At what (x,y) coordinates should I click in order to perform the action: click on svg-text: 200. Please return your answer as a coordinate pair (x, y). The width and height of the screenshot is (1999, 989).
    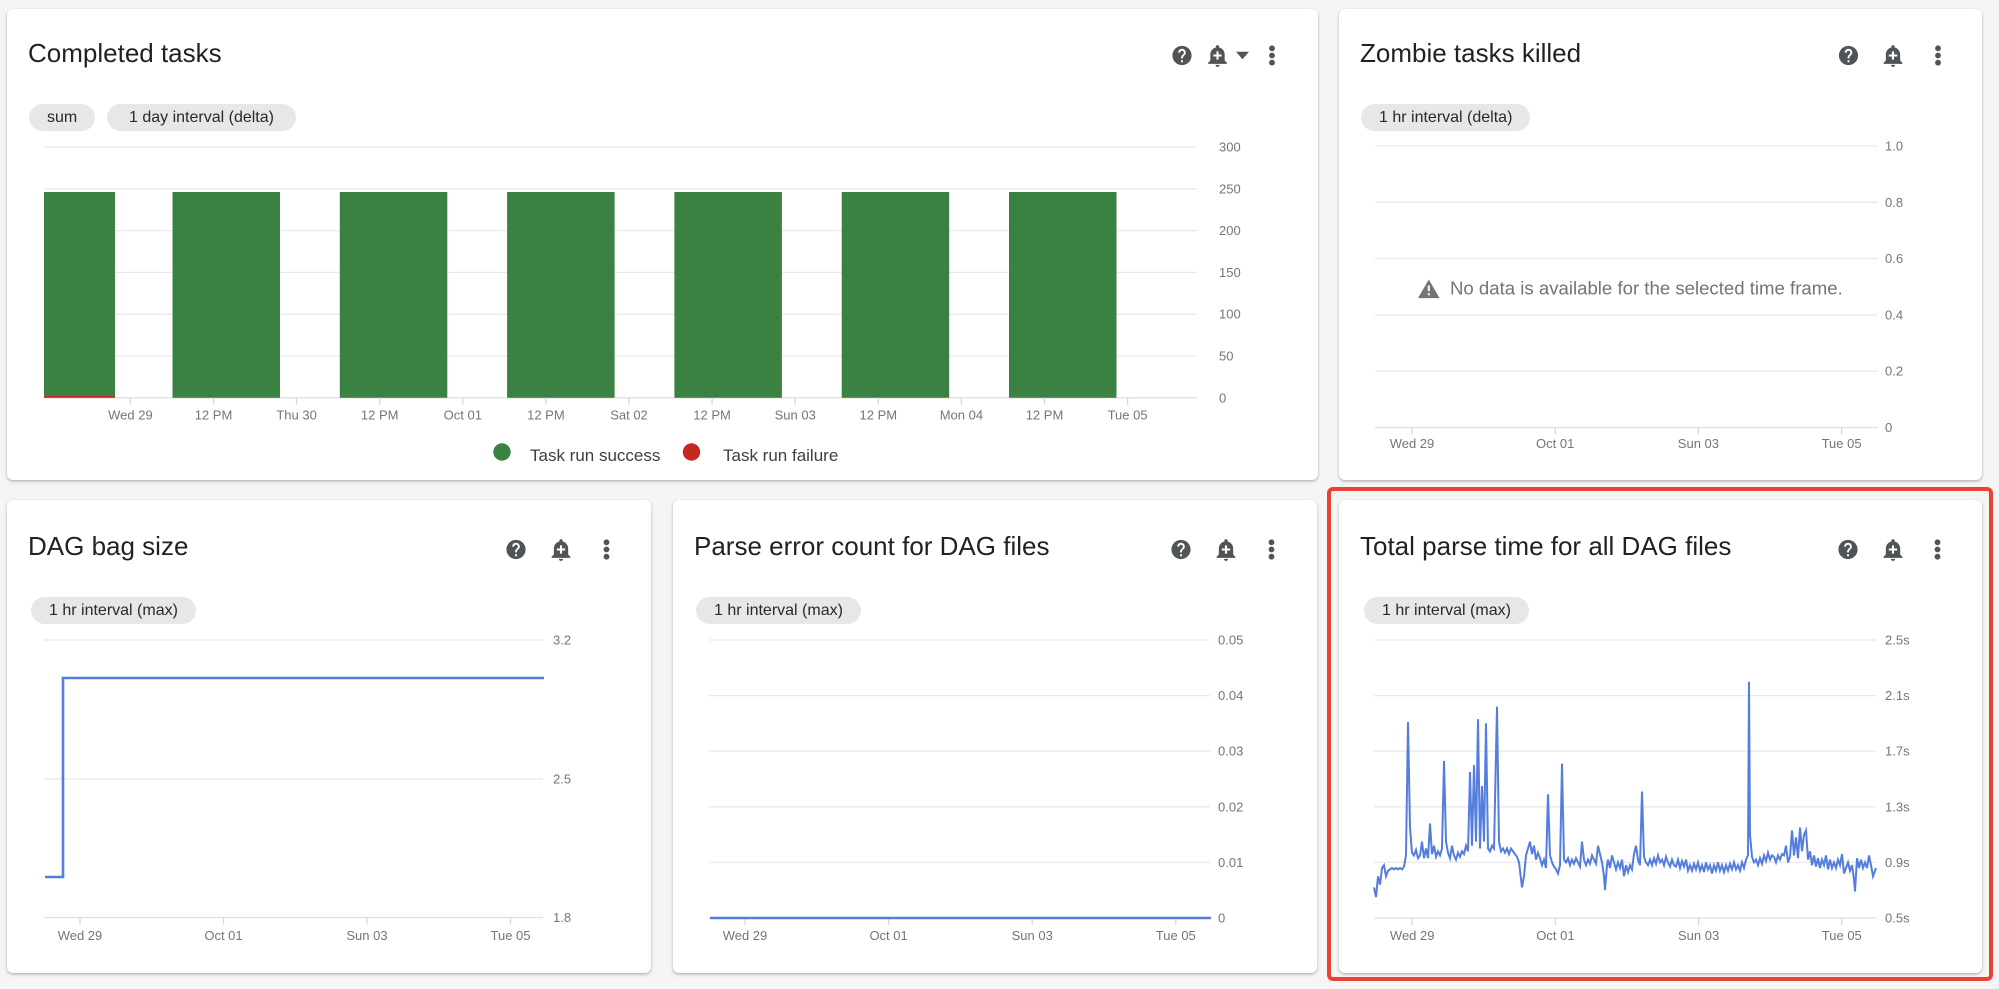
    Looking at the image, I should click on (1230, 230).